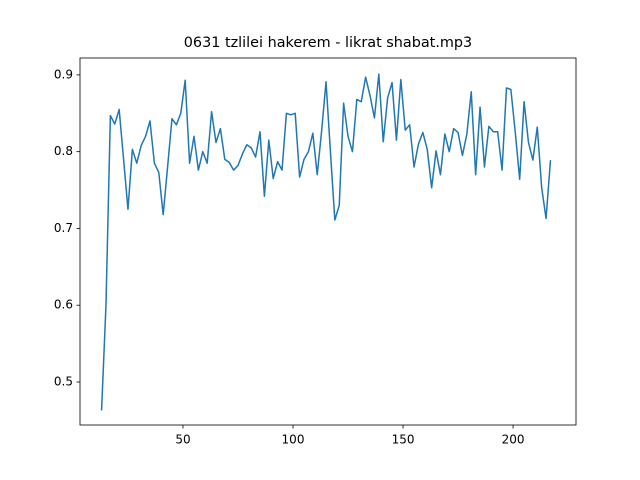 Image resolution: width=640 pixels, height=480 pixels. Describe the element at coordinates (63, 382) in the screenshot. I see `y-tick-label: 0.5` at that location.